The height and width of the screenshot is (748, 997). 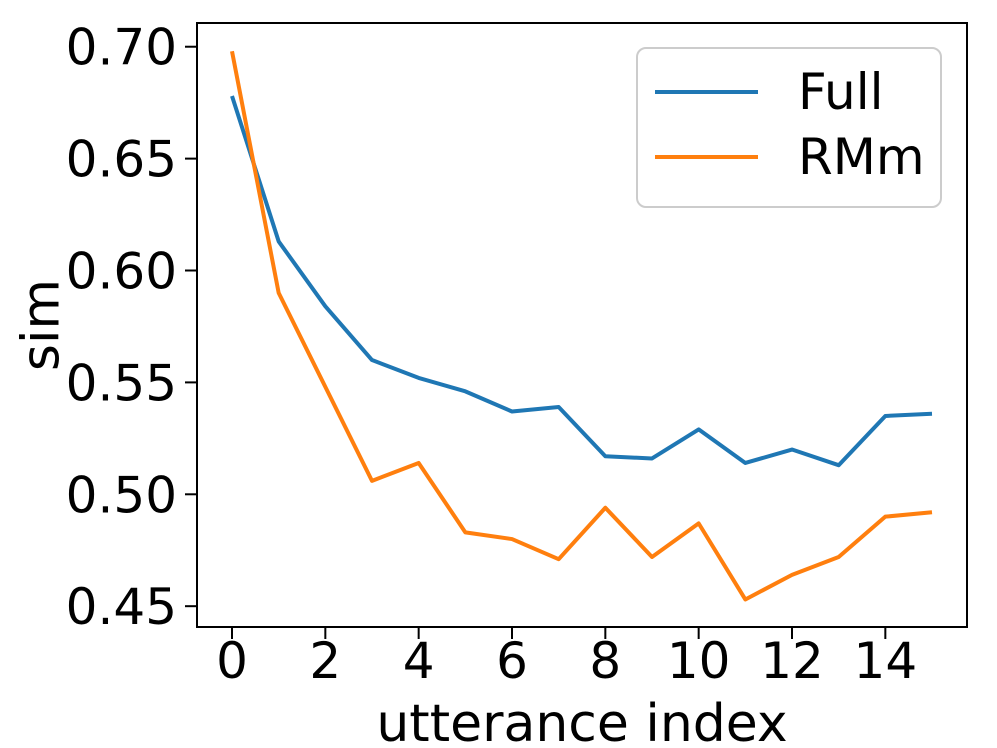 What do you see at coordinates (699, 661) in the screenshot?
I see `x-tick-label: 10` at bounding box center [699, 661].